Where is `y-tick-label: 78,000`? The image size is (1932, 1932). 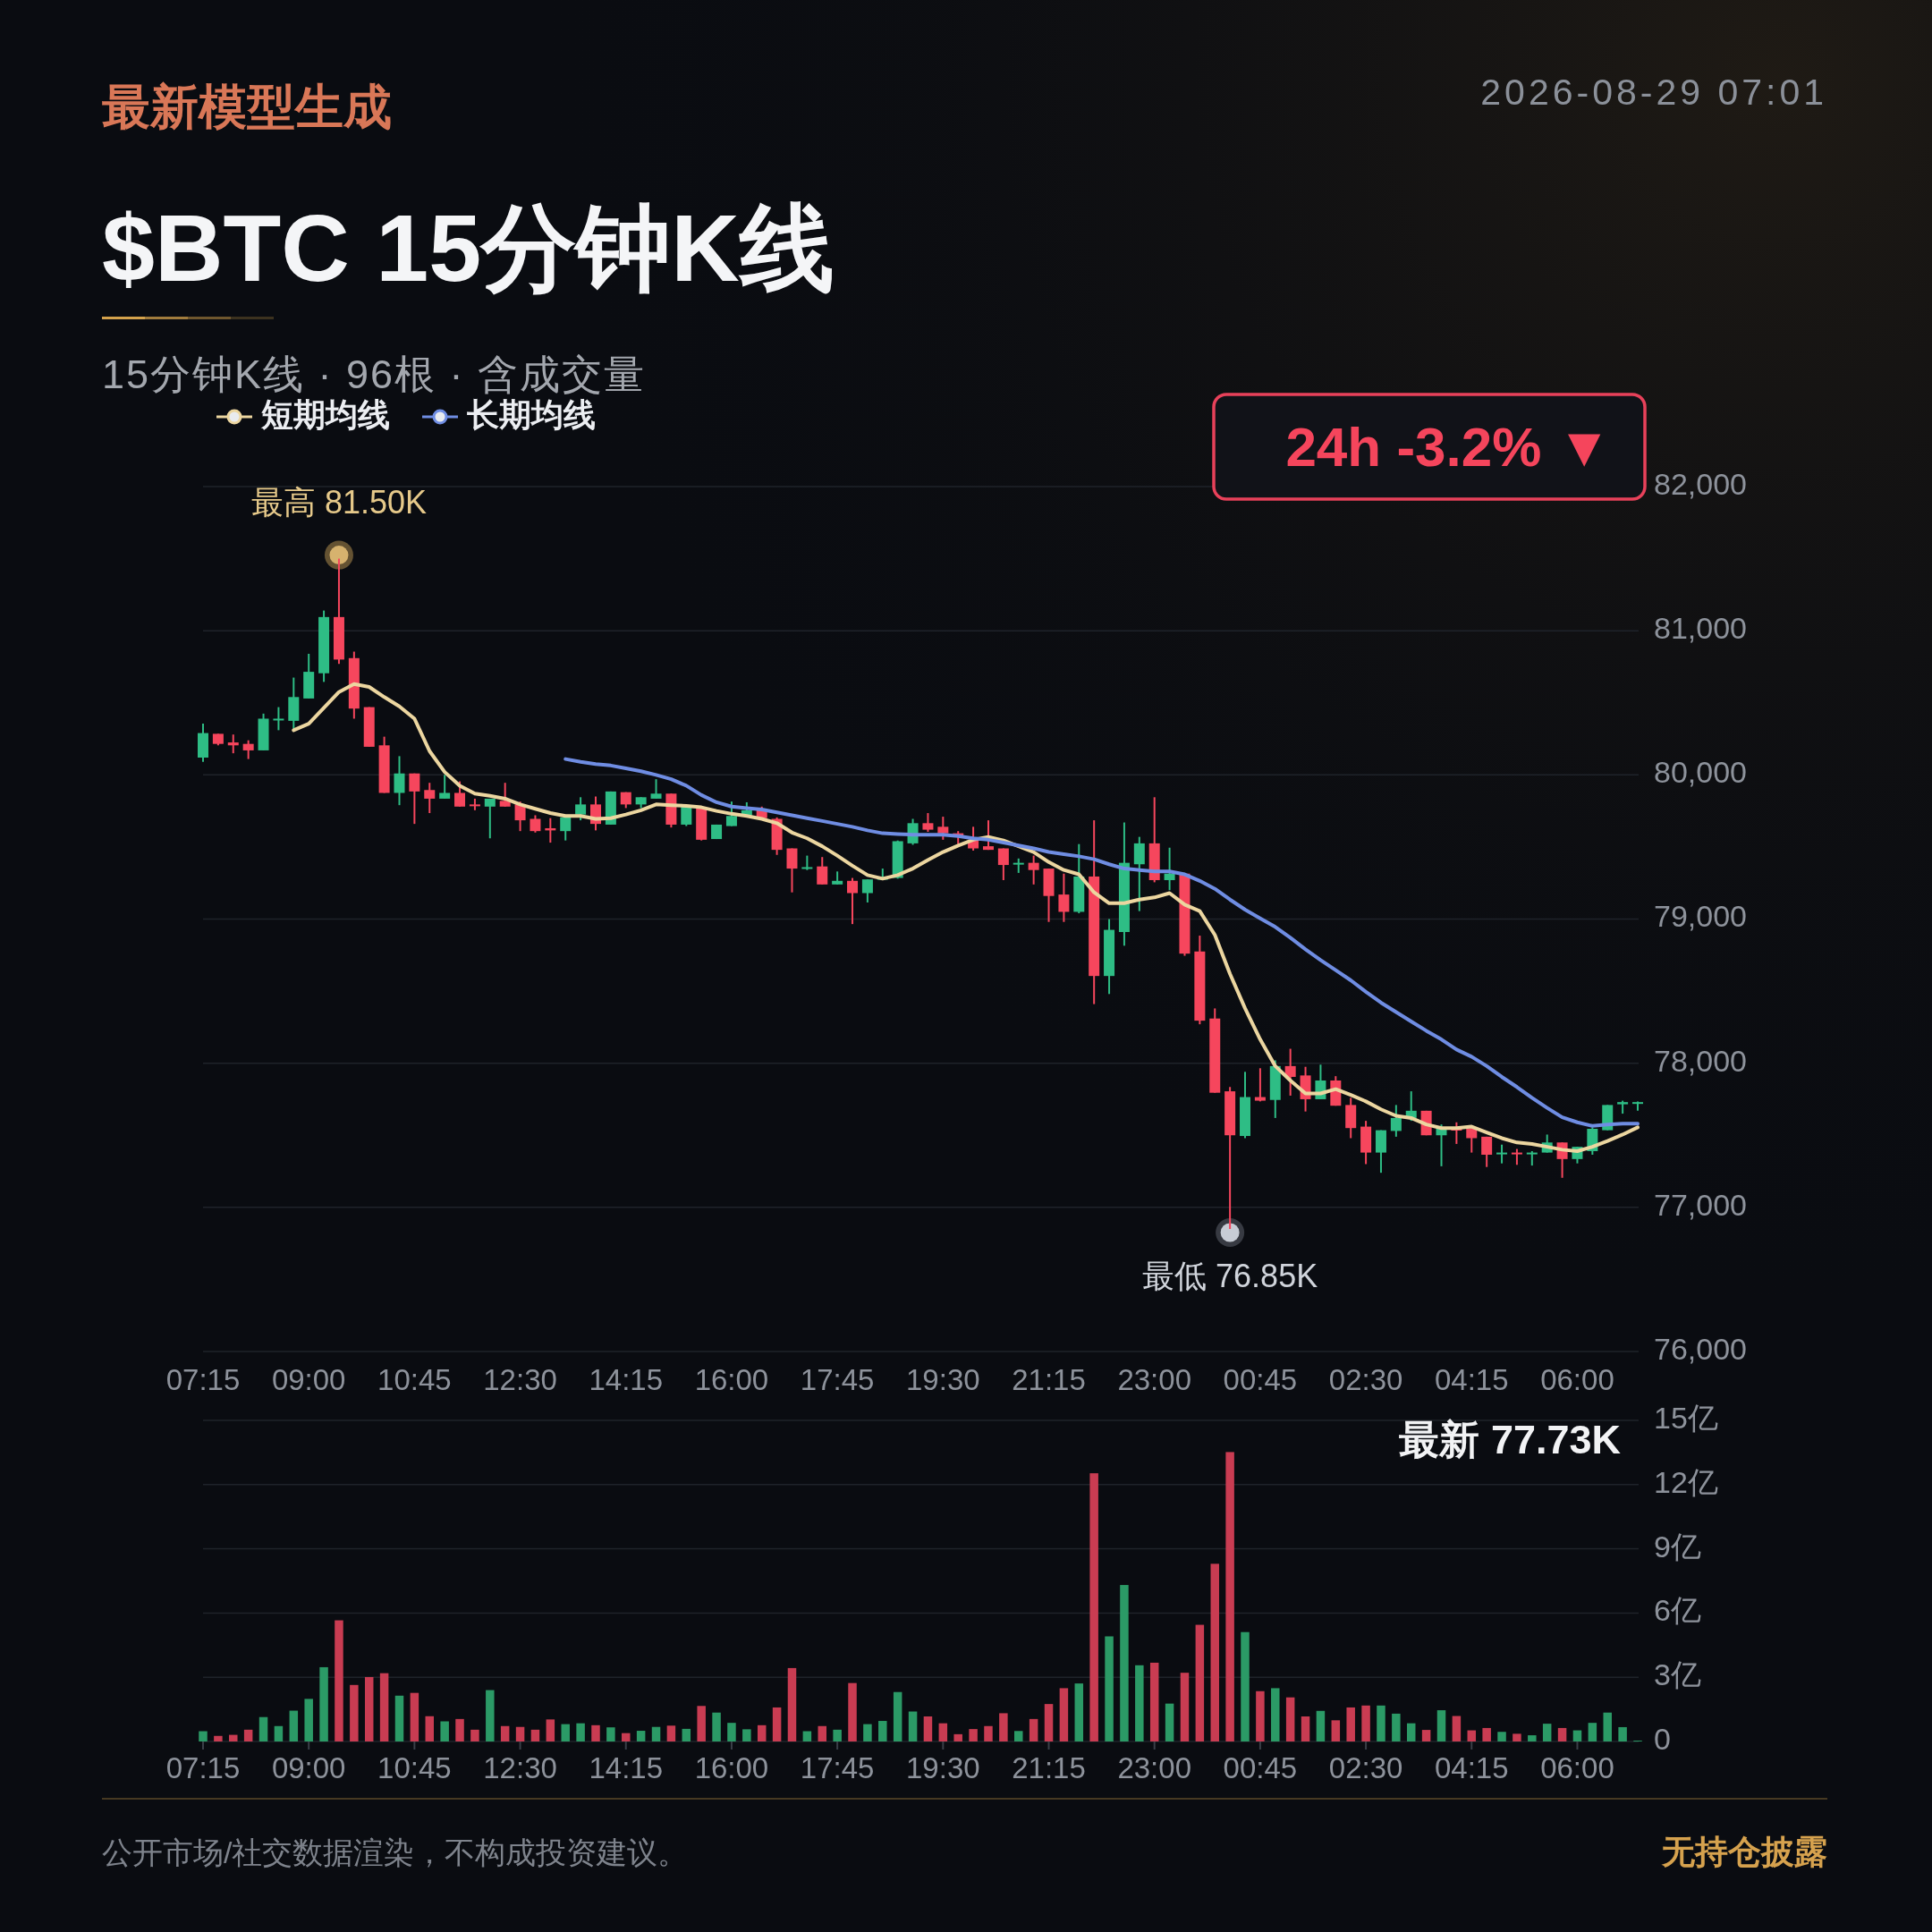 y-tick-label: 78,000 is located at coordinates (1700, 1060).